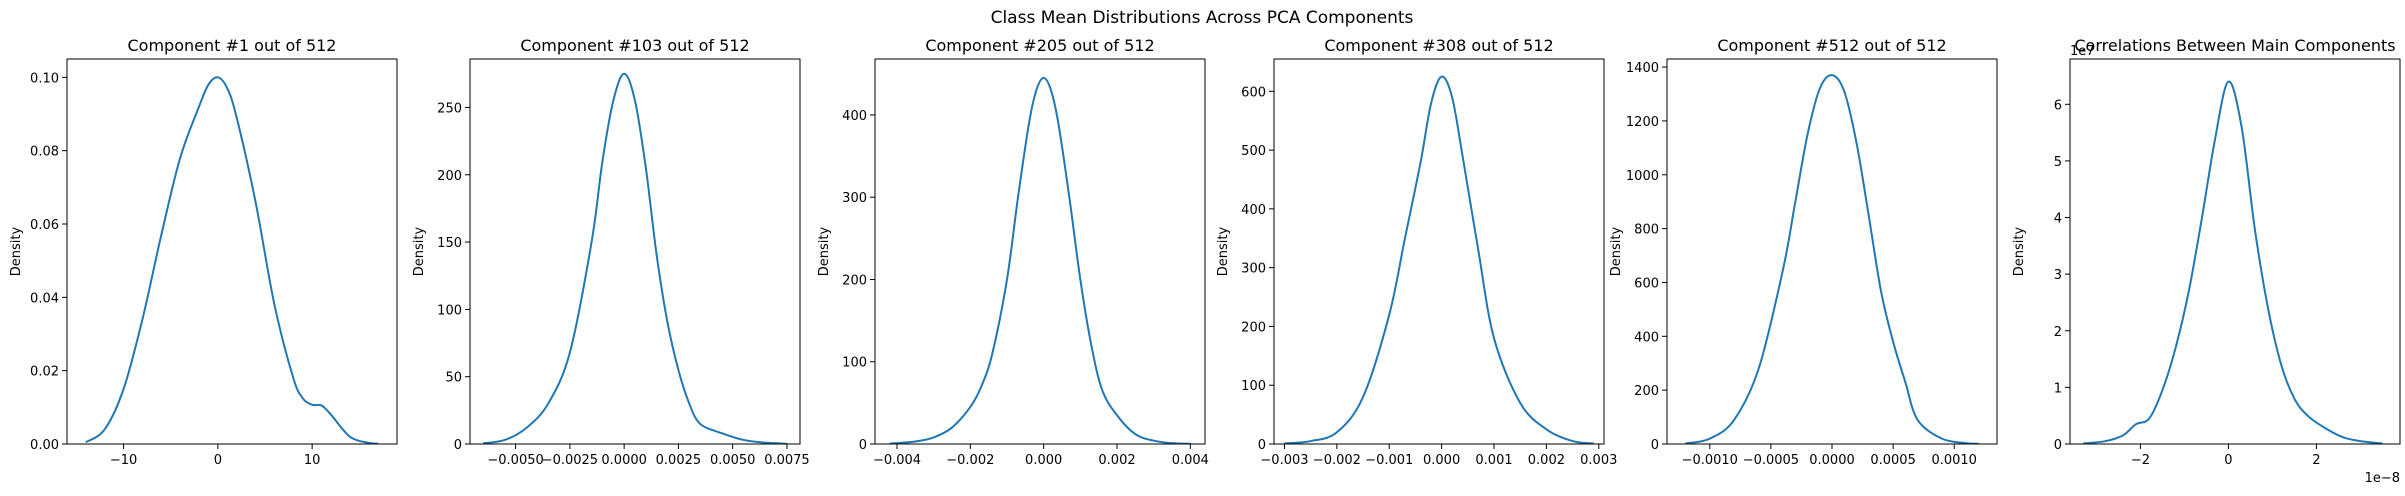 This screenshot has width=2405, height=496. I want to click on y-tick-label: 3, so click(2058, 275).